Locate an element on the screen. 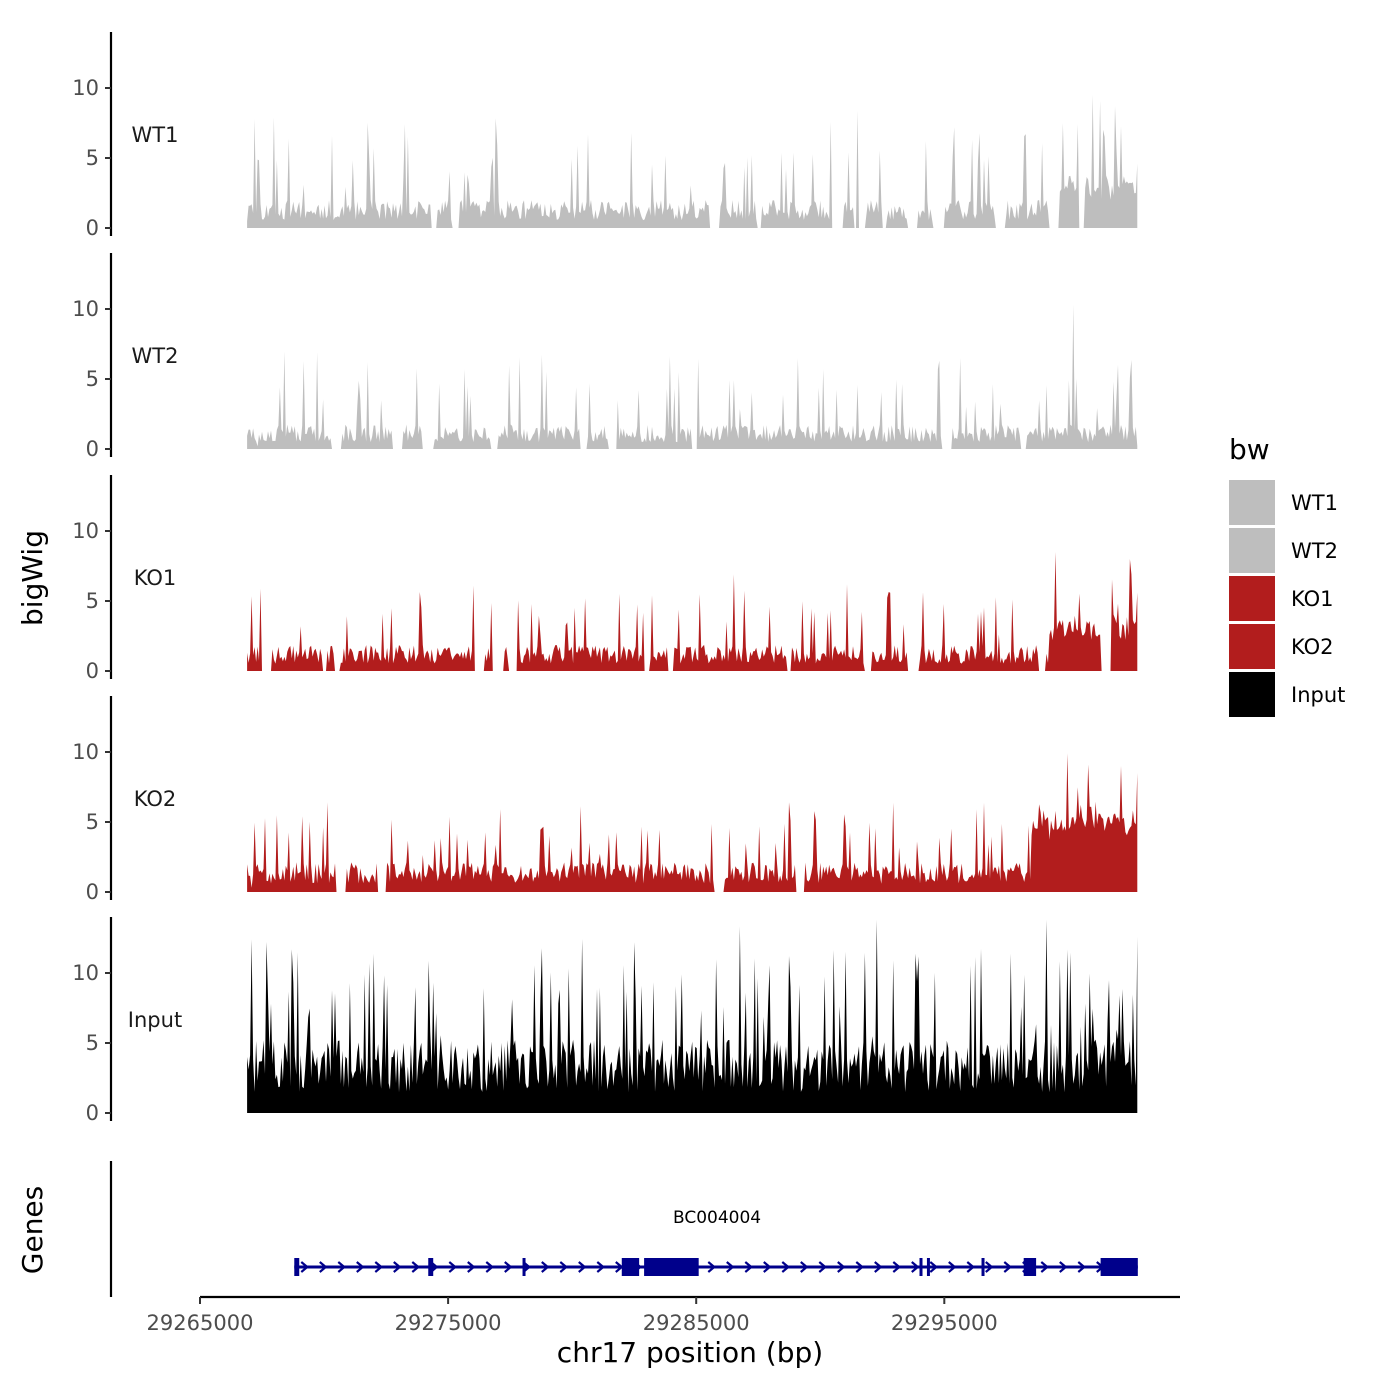 The image size is (1400, 1400). track-input: 0 5 10 Input is located at coordinates (605, 1021).